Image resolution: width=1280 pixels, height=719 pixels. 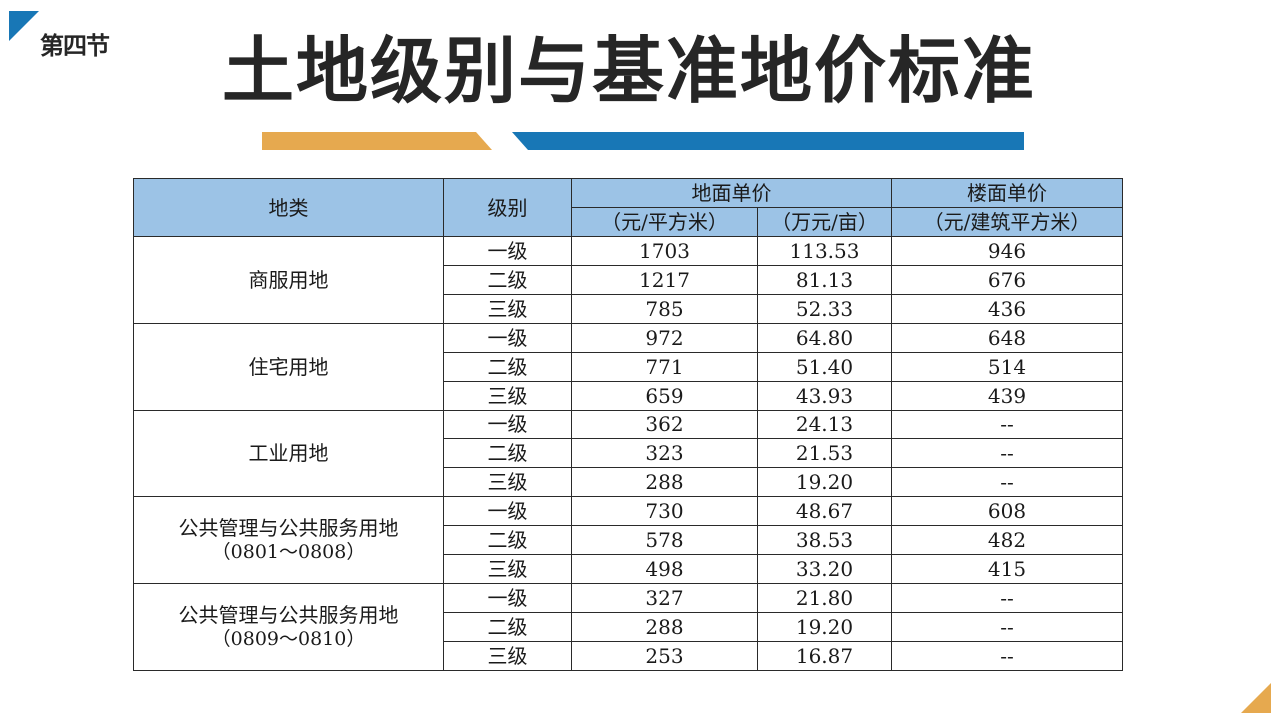 I want to click on floor-price-cell: 436, so click(x=1007, y=308).